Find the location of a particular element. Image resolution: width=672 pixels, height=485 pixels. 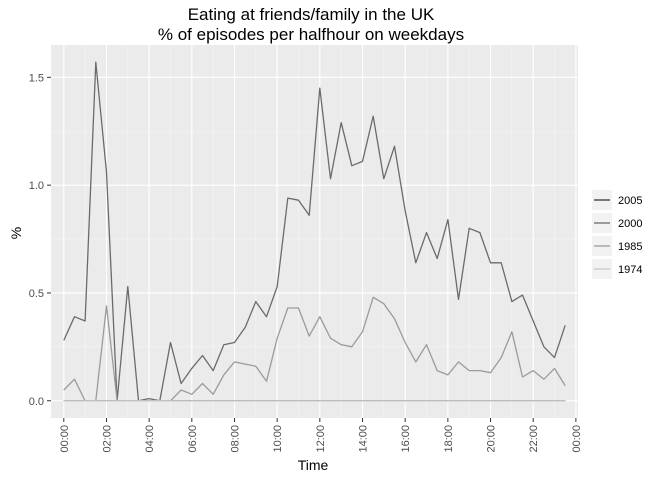

y-tick-label: 1.0 is located at coordinates (36, 186).